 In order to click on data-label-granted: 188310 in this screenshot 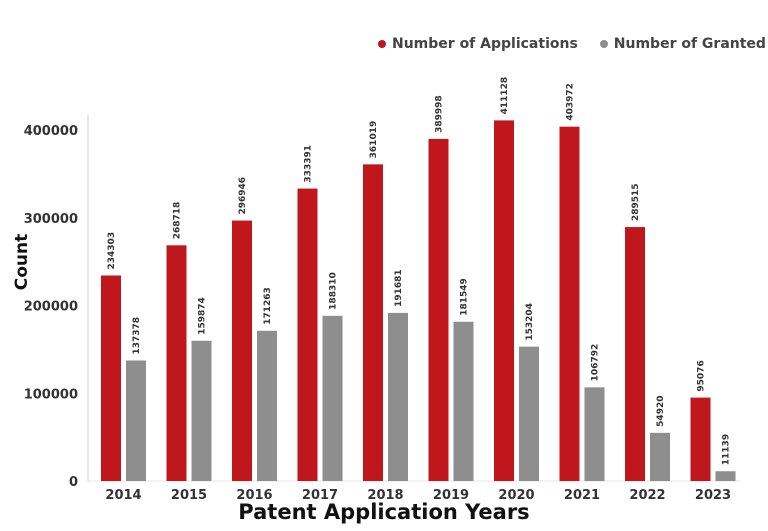, I will do `click(333, 291)`.